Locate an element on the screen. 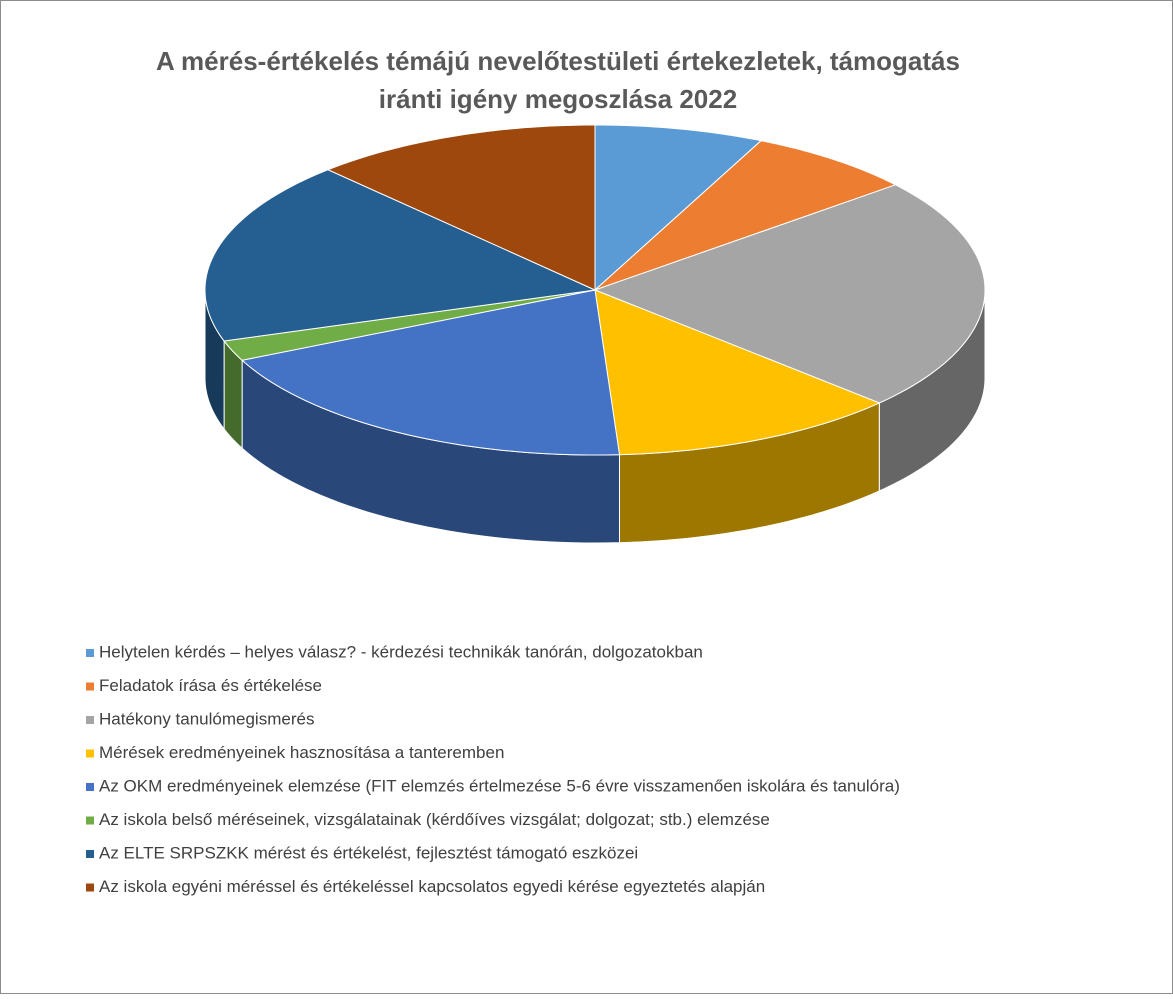  chart-title: iránti igény megoszlása 2022 is located at coordinates (558, 99).